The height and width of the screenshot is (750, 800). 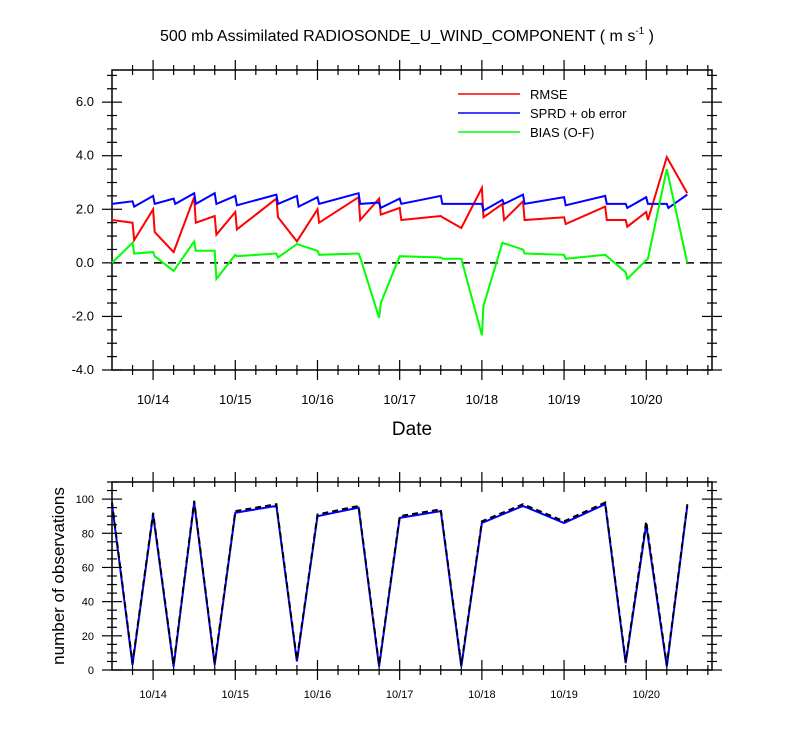 What do you see at coordinates (83, 315) in the screenshot?
I see `y-tick-label: -2.0` at bounding box center [83, 315].